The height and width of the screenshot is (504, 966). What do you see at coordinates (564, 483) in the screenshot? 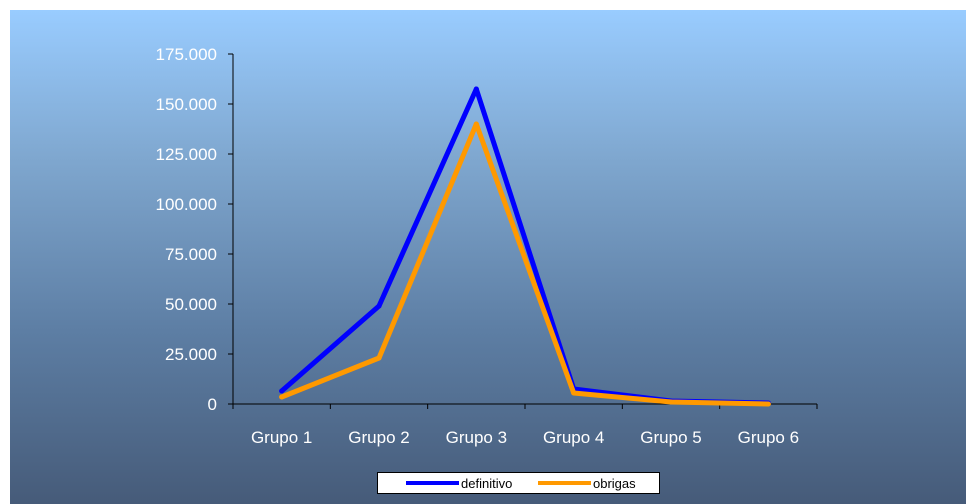
I see `legend-swatch-obrigas` at bounding box center [564, 483].